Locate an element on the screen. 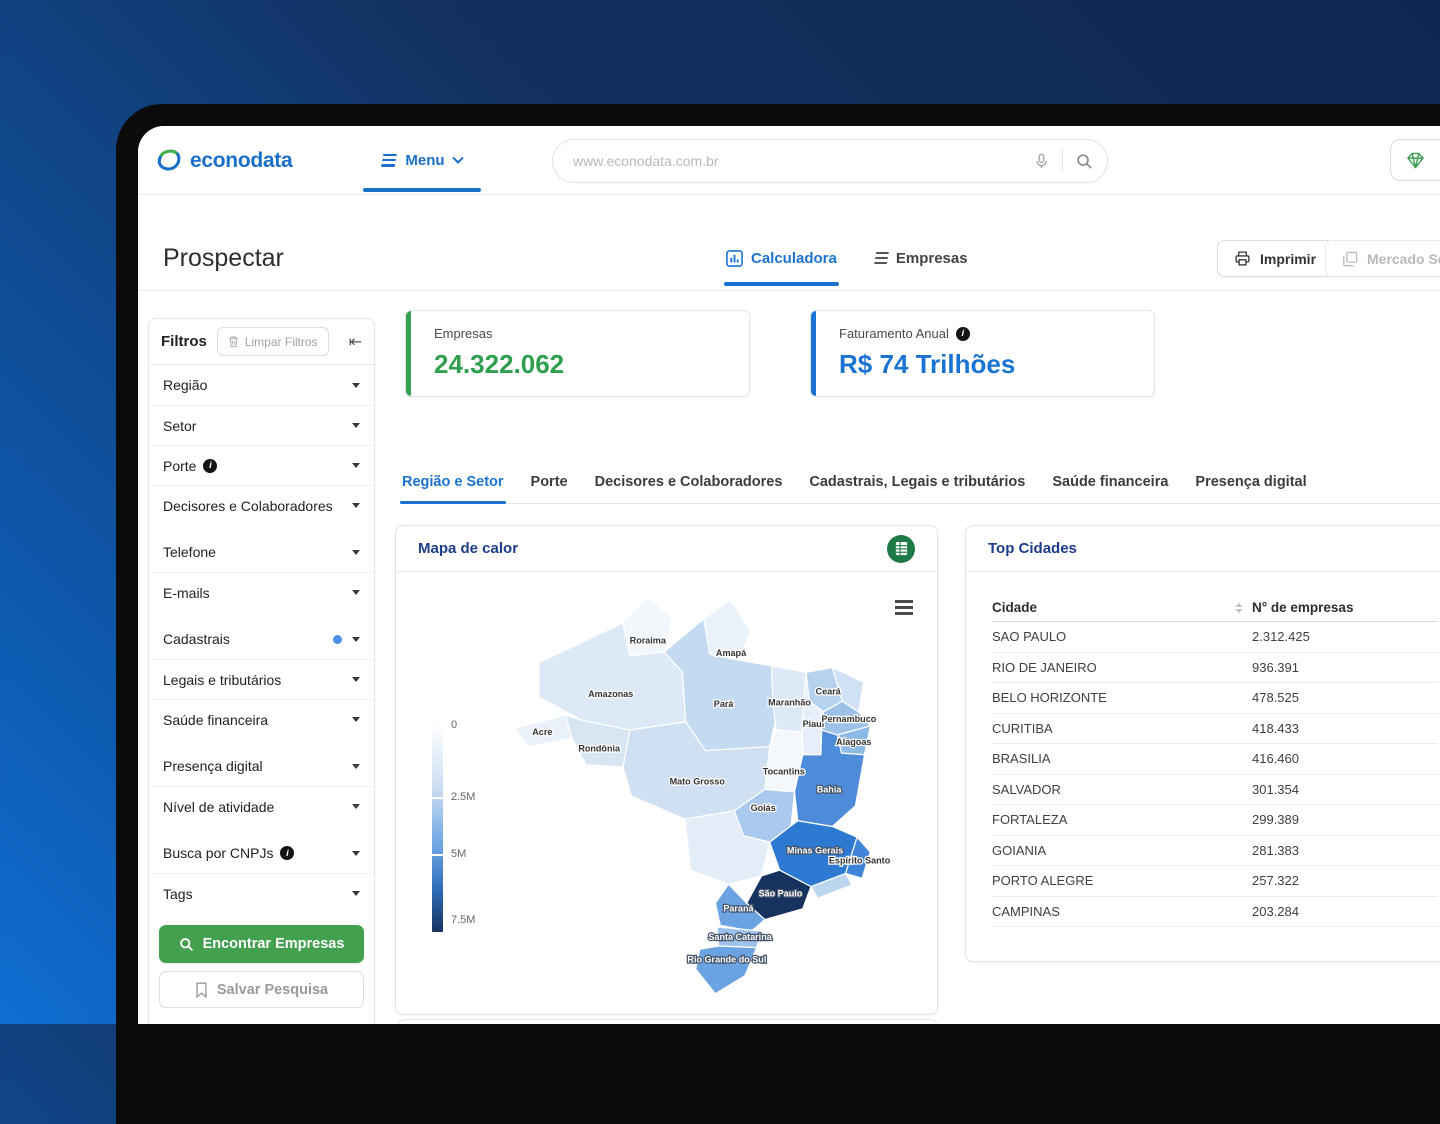  state-label: Pará is located at coordinates (724, 704).